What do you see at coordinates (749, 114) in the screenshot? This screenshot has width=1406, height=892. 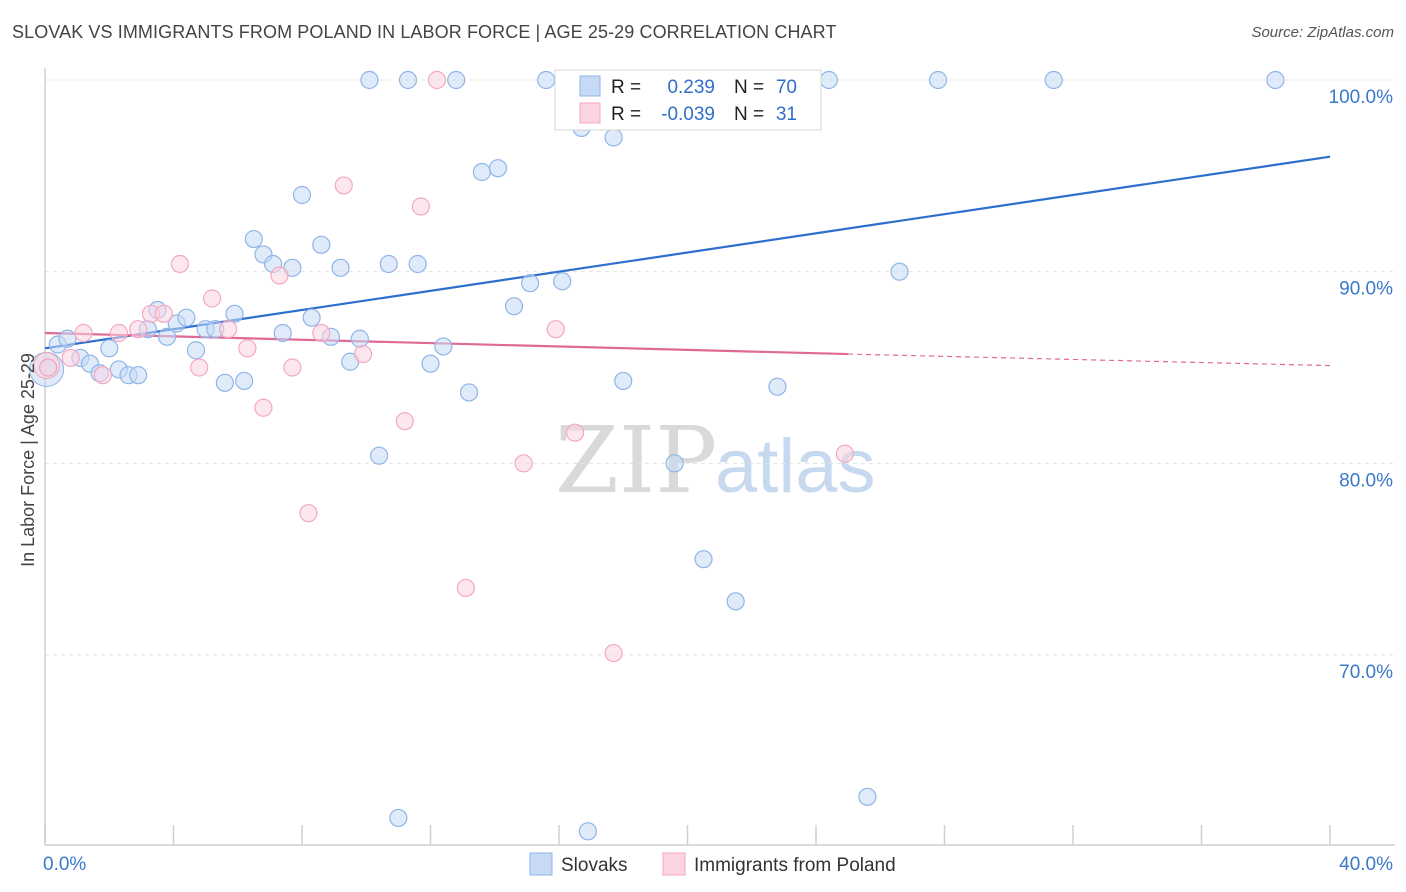 I see `poland-n-label: N =` at bounding box center [749, 114].